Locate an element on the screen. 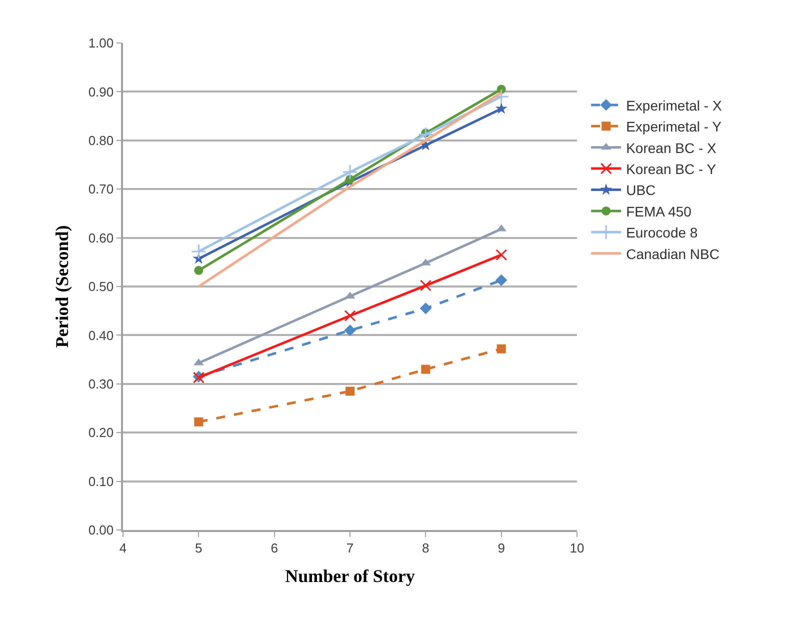  x-tick-label: 5 is located at coordinates (198, 548).